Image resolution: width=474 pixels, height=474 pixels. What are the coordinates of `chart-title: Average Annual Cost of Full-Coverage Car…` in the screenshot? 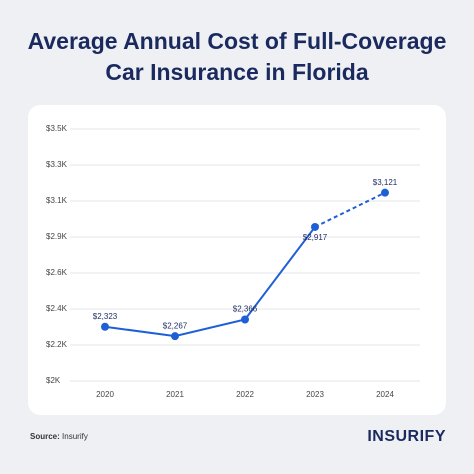 It's located at (237, 56).